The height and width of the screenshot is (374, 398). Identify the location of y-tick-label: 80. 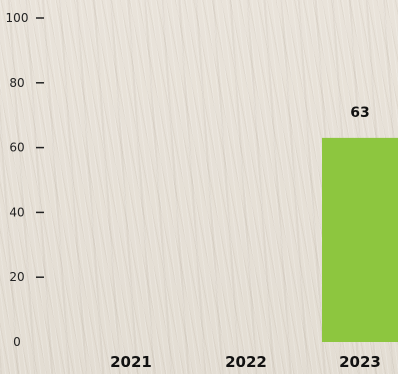
(16, 83).